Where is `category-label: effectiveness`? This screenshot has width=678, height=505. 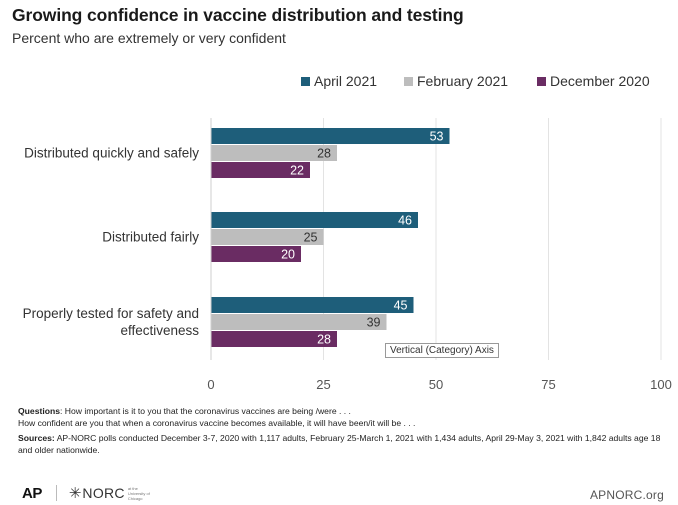
category-label: effectiveness is located at coordinates (159, 330).